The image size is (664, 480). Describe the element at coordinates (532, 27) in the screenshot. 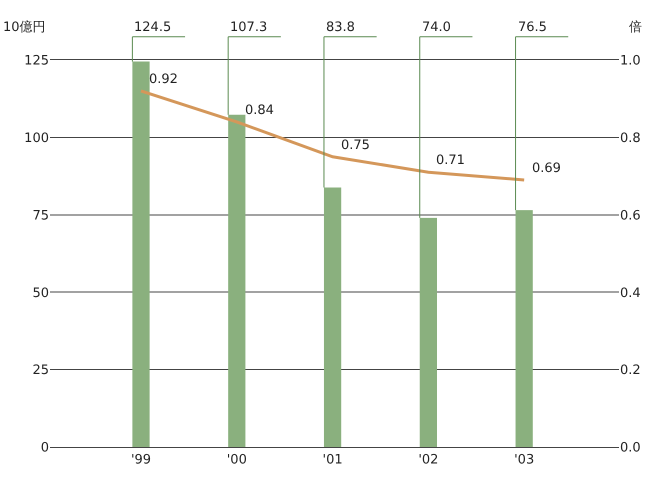

I see `data-label: 76.5` at that location.